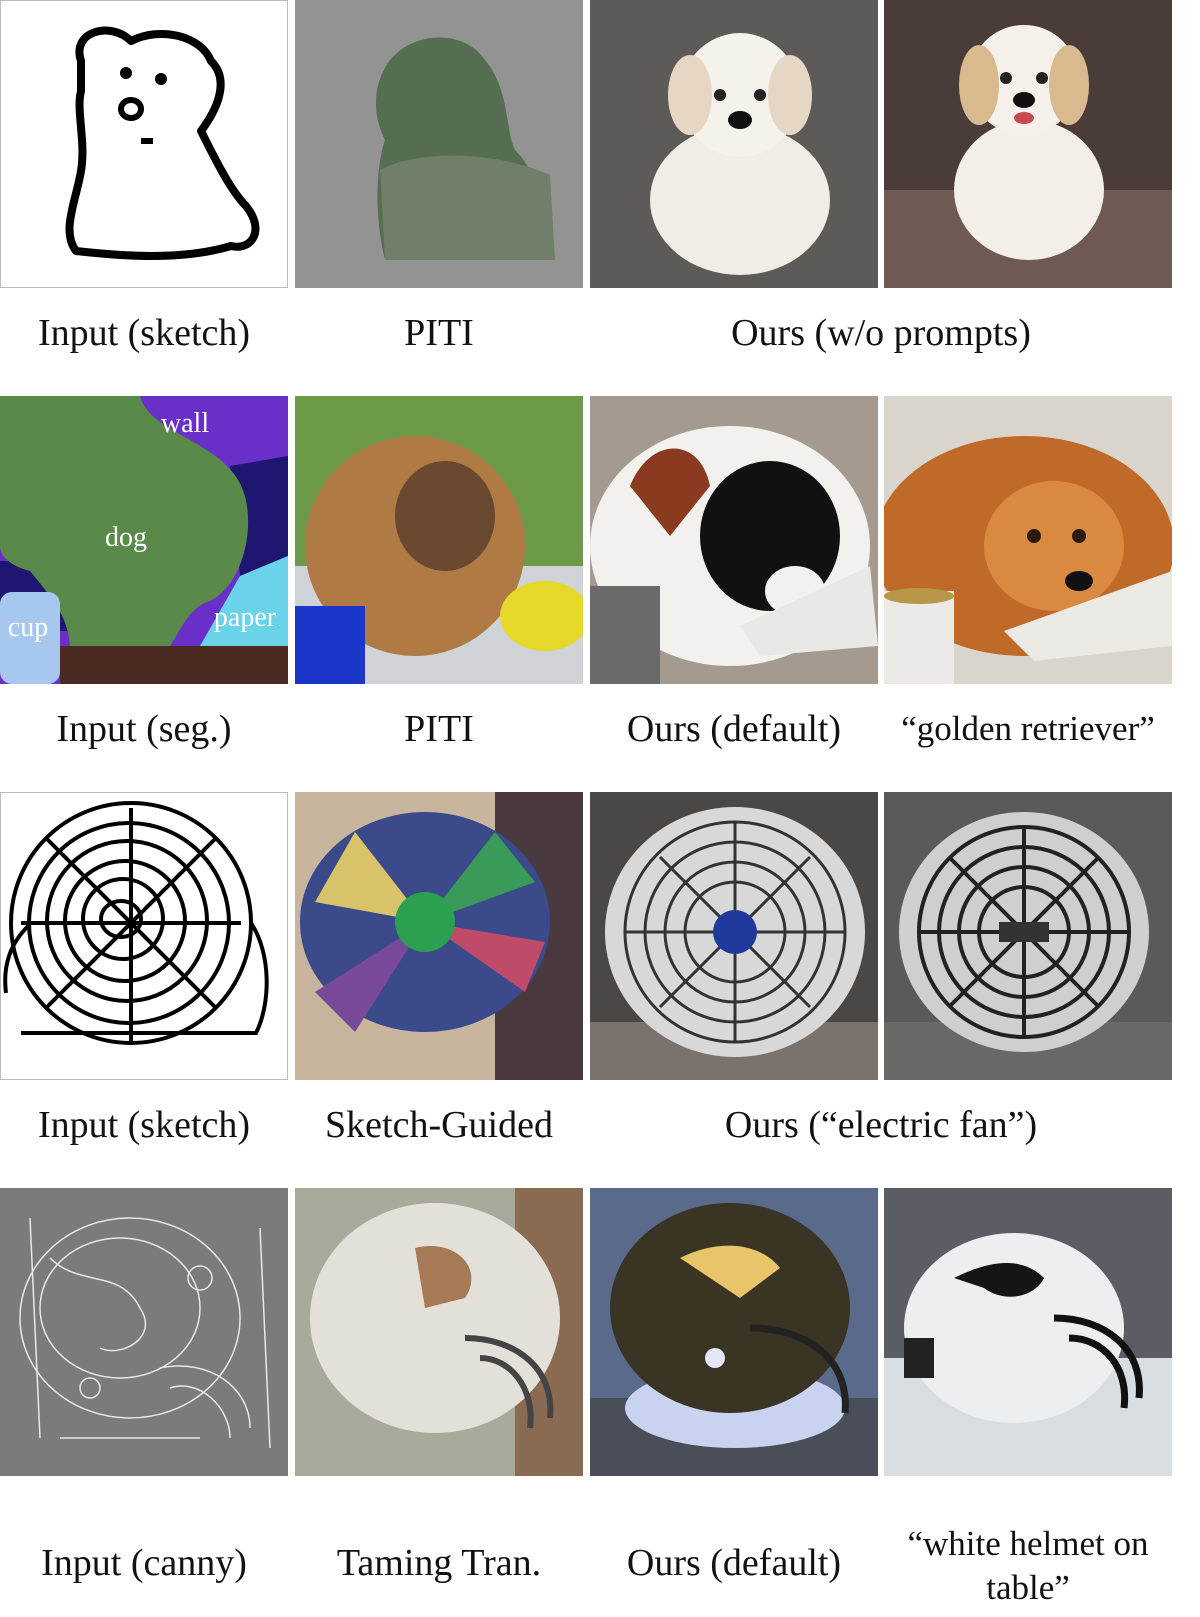 The height and width of the screenshot is (1617, 1200). What do you see at coordinates (734, 729) in the screenshot?
I see `row2-ours-caption: Ours (default)` at bounding box center [734, 729].